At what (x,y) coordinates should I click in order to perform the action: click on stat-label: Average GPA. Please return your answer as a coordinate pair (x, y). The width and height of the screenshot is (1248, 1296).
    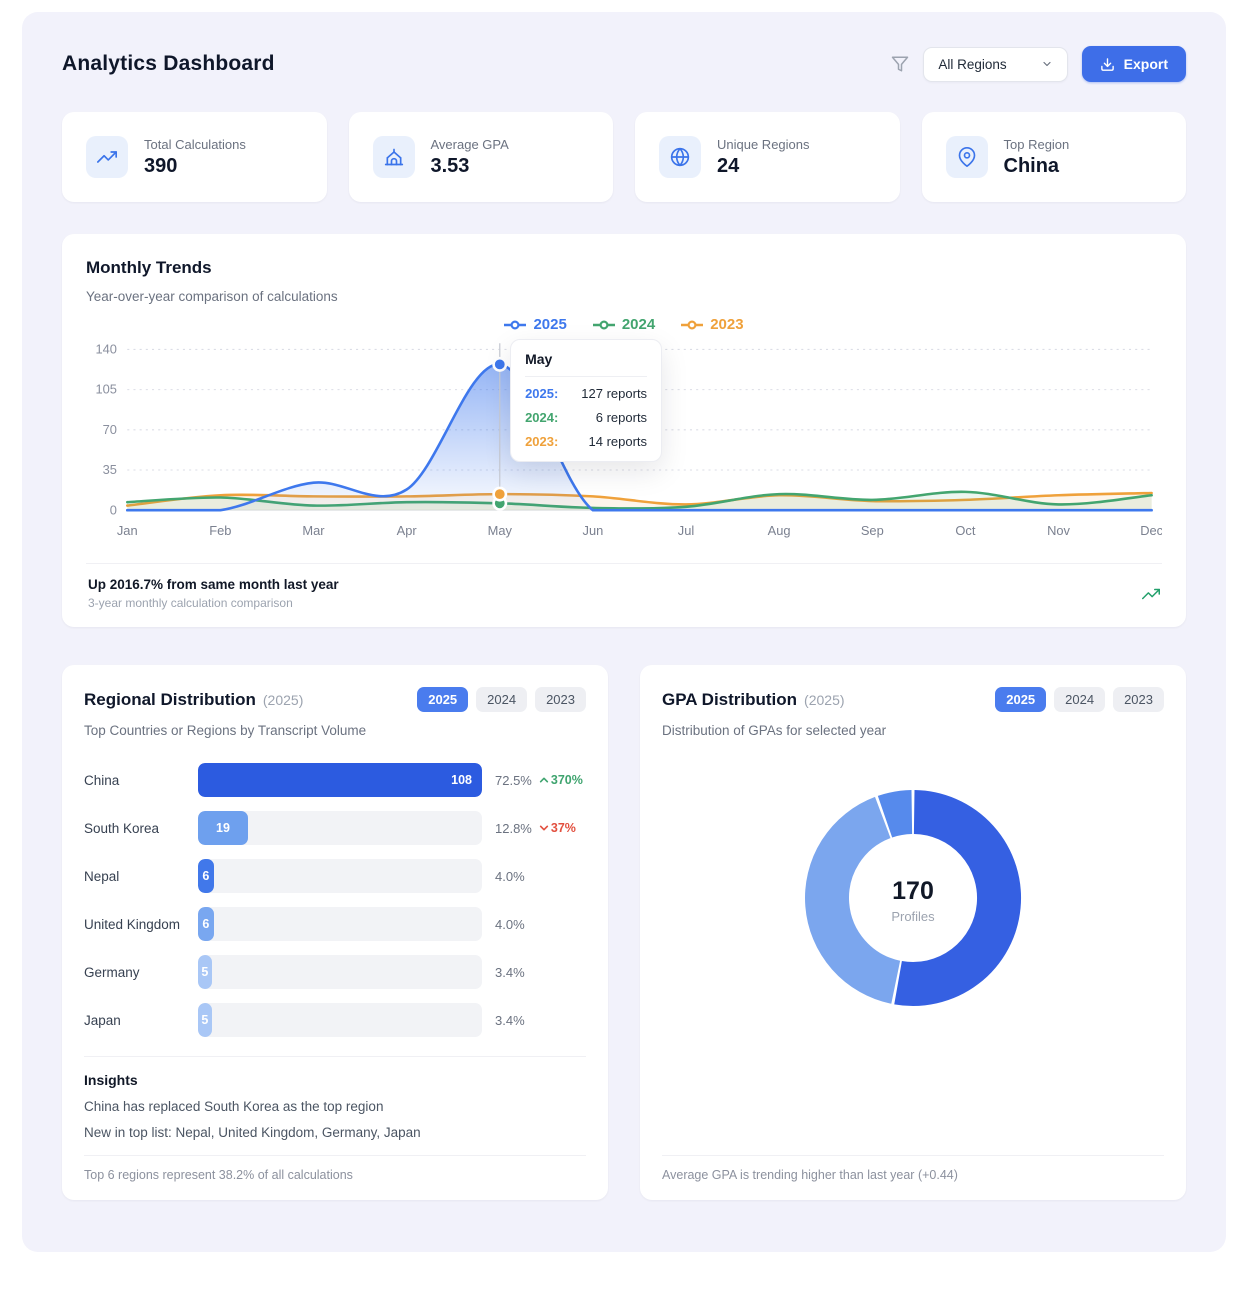
    Looking at the image, I should click on (469, 144).